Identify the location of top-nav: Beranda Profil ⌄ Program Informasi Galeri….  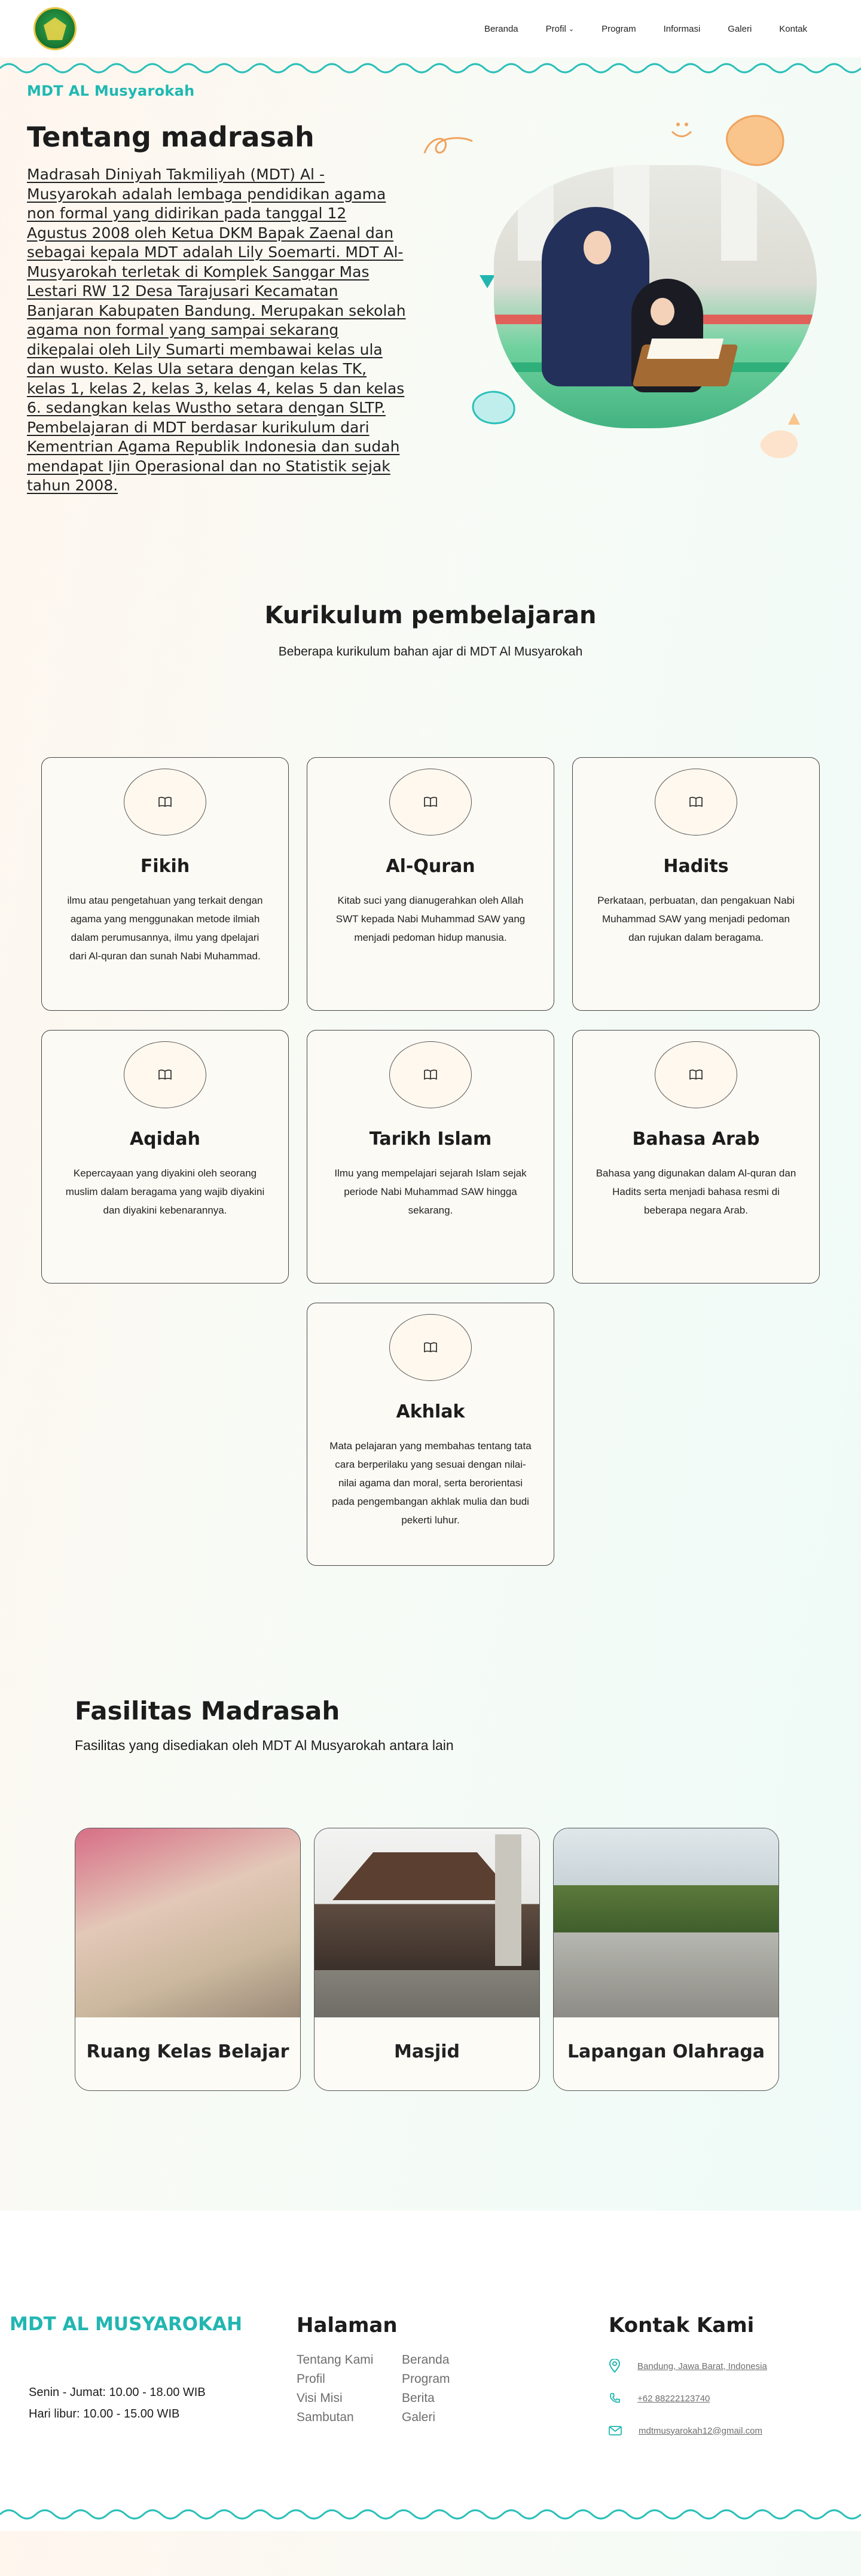
(430, 28).